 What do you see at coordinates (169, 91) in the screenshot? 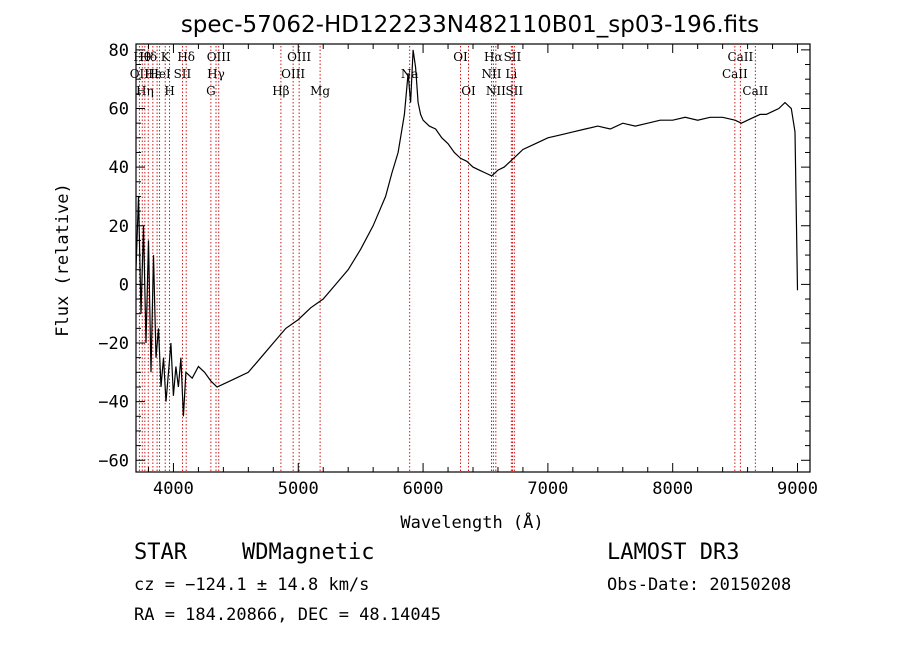
I see `emission-line-label: H` at bounding box center [169, 91].